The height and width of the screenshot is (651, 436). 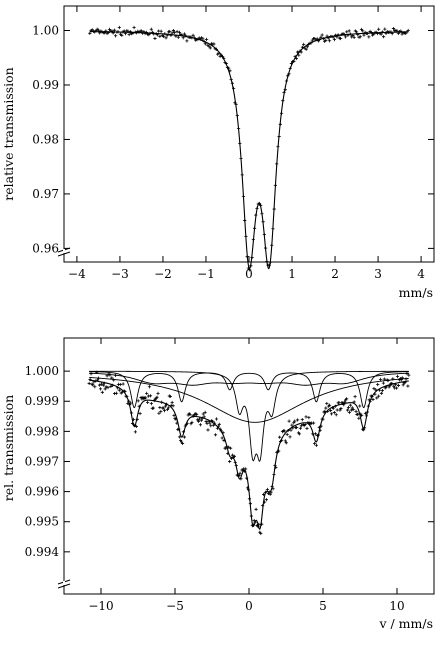 What do you see at coordinates (8, 133) in the screenshot?
I see `top-y-axis-label: relative transmission` at bounding box center [8, 133].